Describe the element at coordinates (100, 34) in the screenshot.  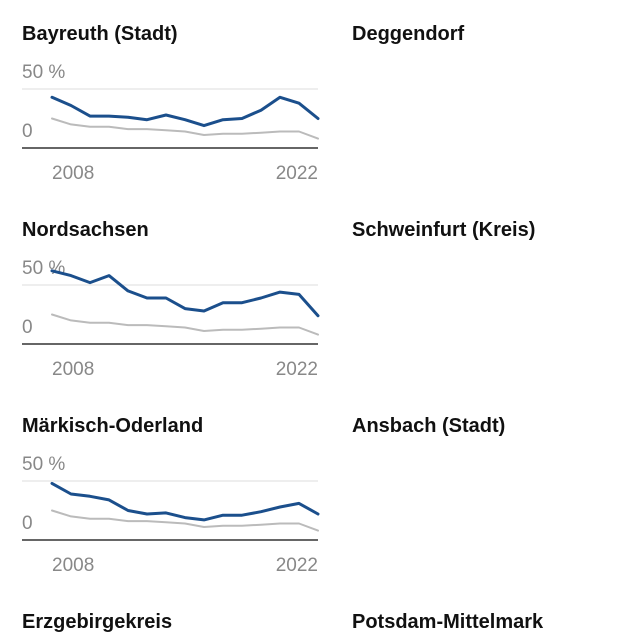
I see `panel-title: Bayreuth (Stadt)` at that location.